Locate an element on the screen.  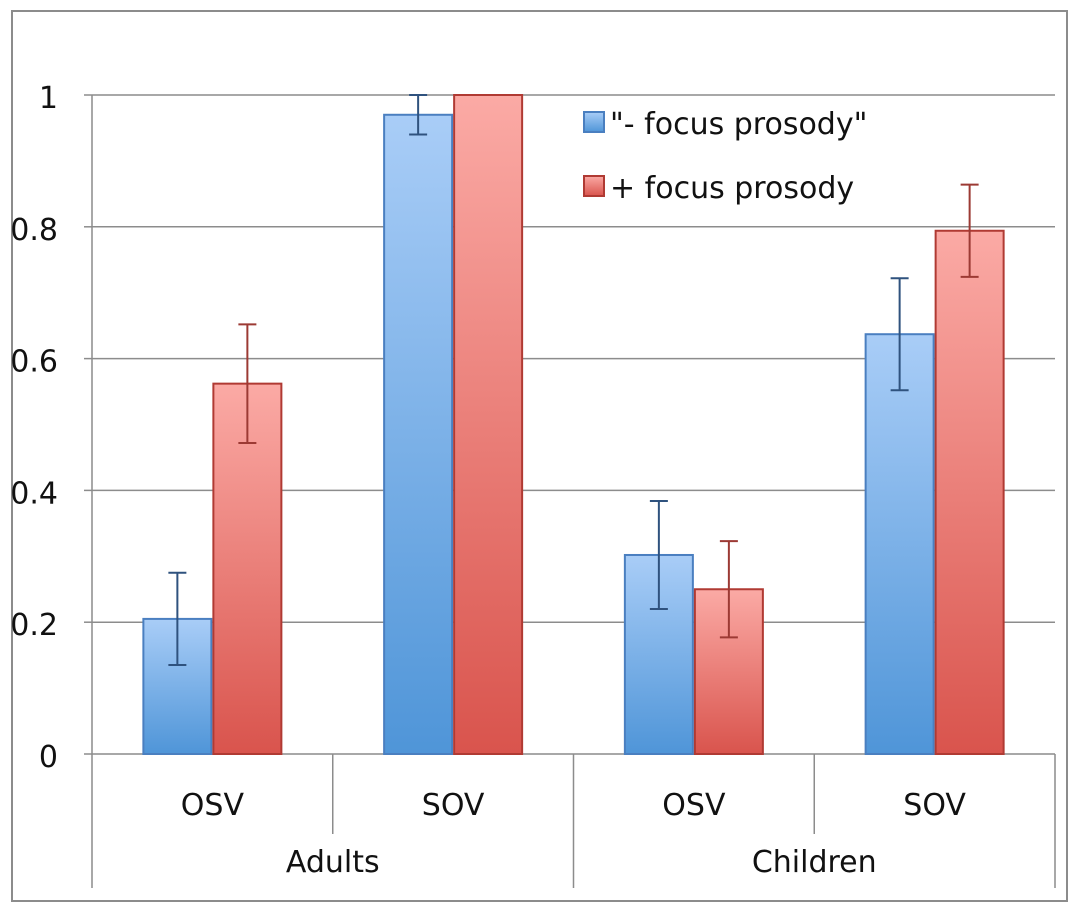
y-tick-label: 0.8 is located at coordinates (34, 230).